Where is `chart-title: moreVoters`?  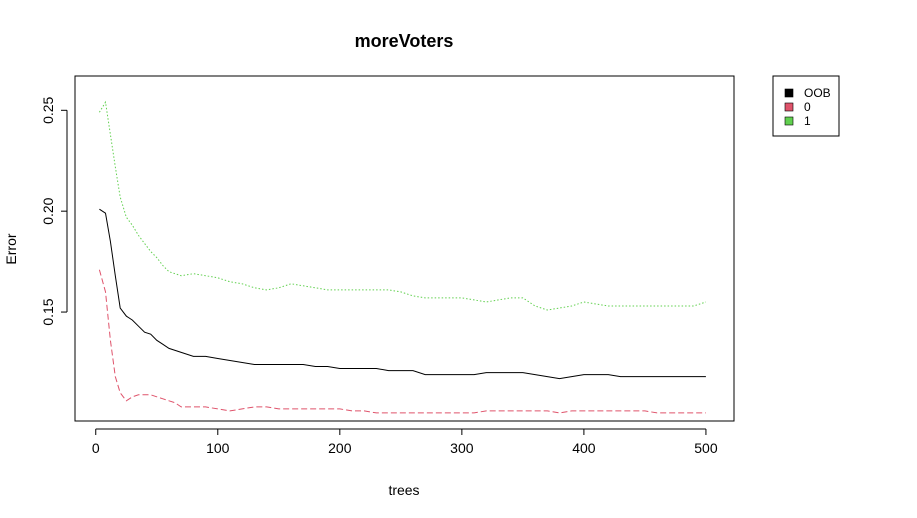 chart-title: moreVoters is located at coordinates (404, 41).